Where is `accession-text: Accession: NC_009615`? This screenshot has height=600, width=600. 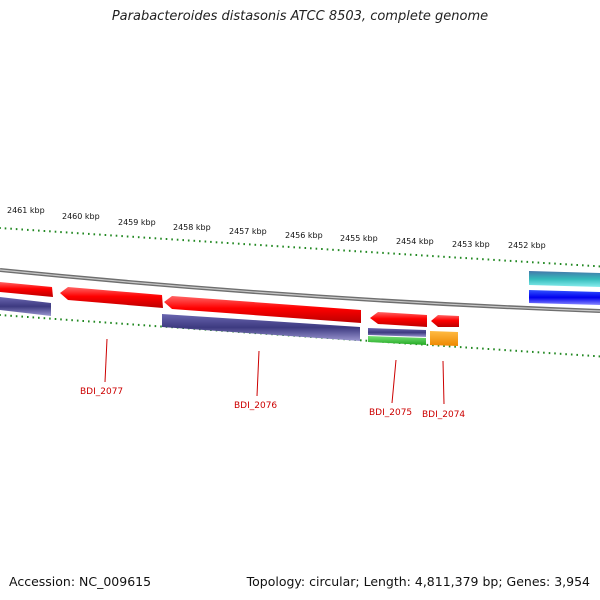 accession-text: Accession: NC_009615 is located at coordinates (80, 581).